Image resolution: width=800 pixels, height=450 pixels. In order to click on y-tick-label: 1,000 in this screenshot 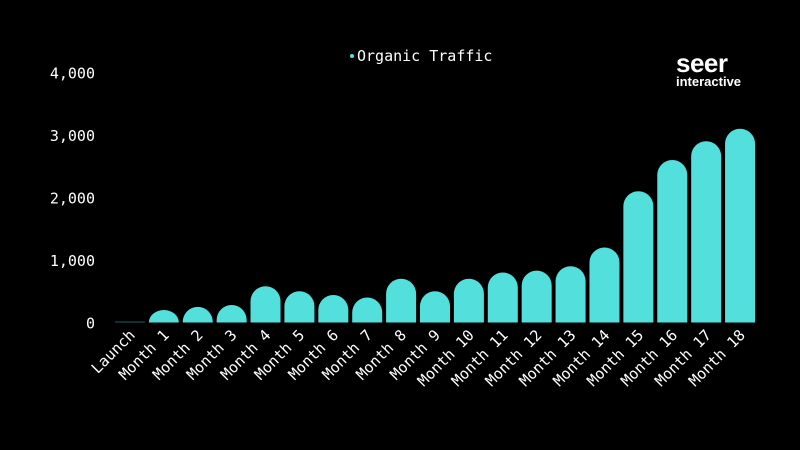, I will do `click(72, 261)`.